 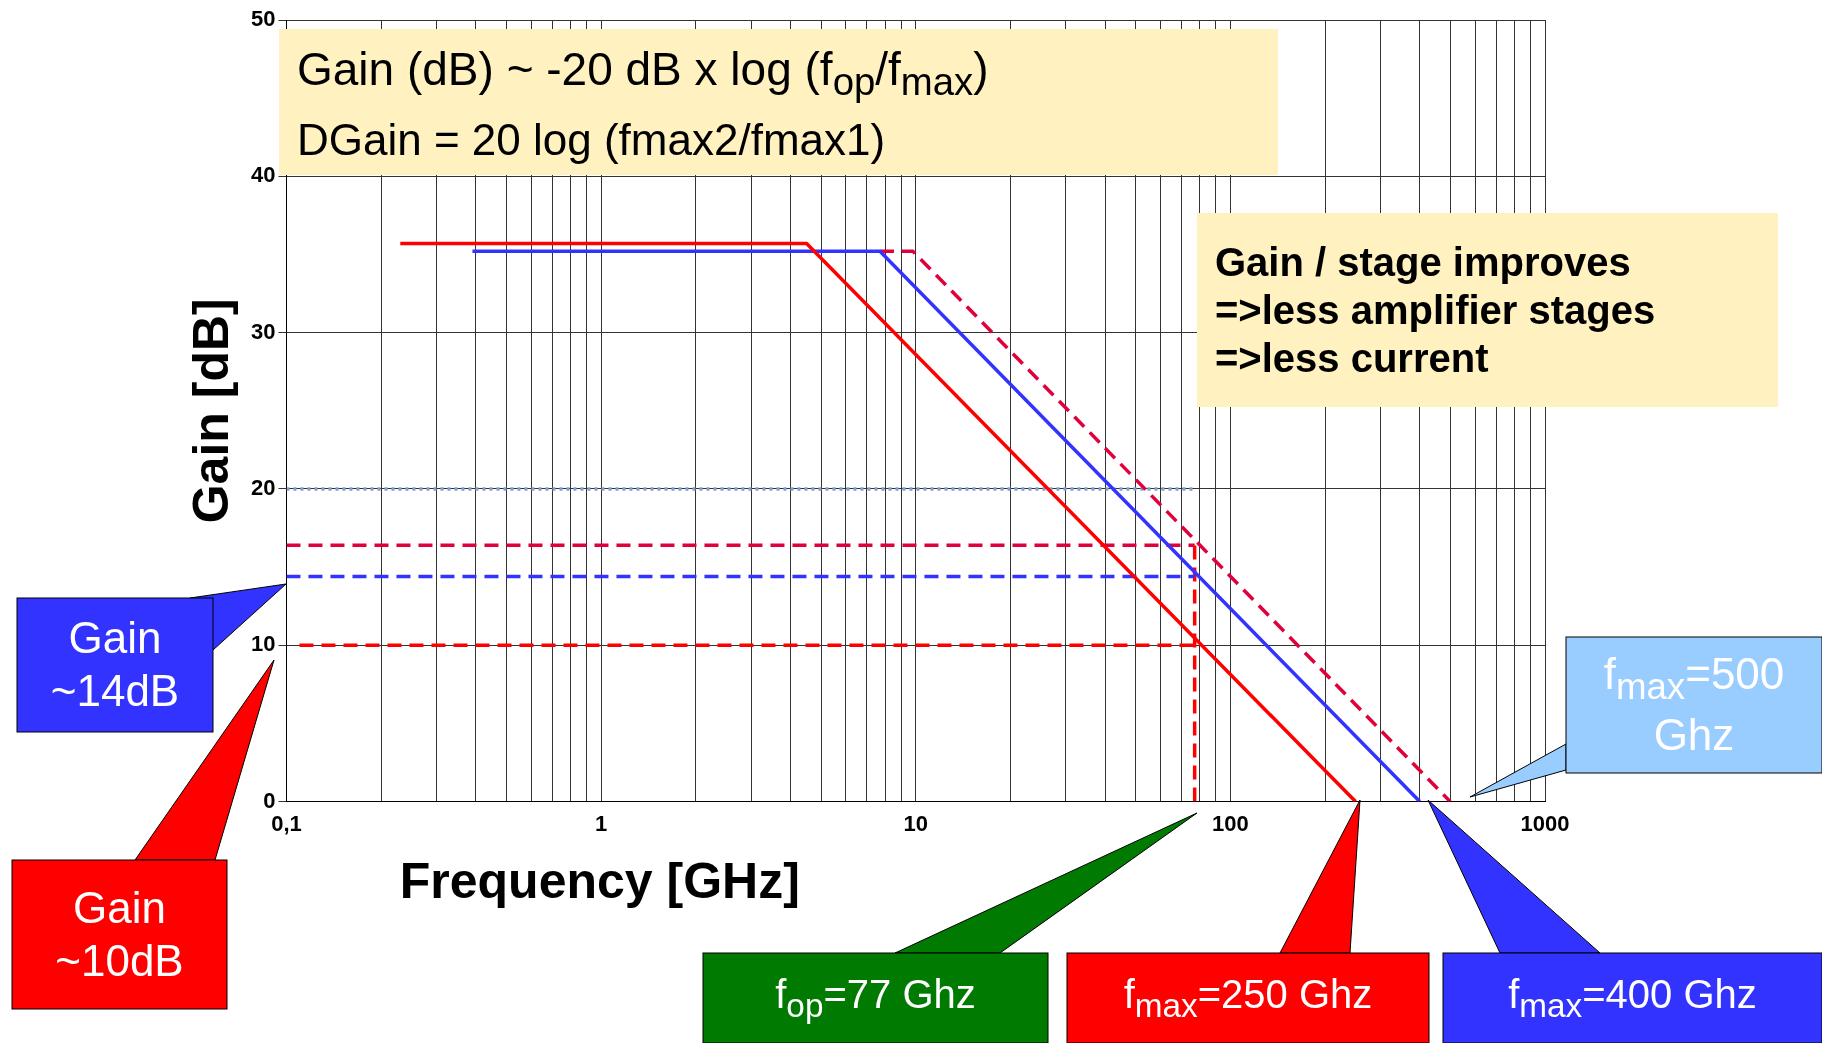 I want to click on x-tick-label: 100, so click(x=1230, y=823).